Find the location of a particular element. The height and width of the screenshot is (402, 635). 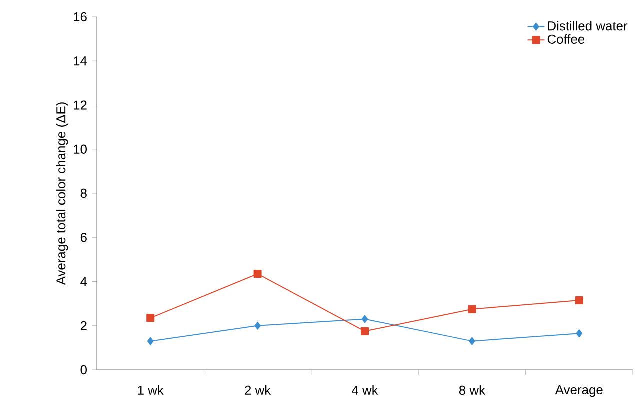

legend-label: Distilled water is located at coordinates (588, 26).